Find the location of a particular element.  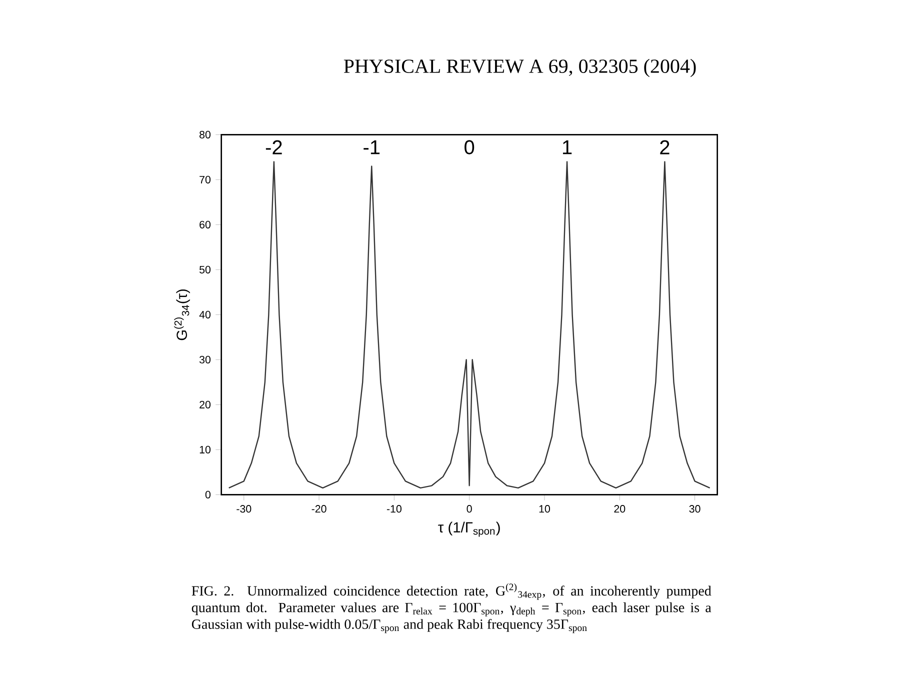

y-tick-label: 40 is located at coordinates (205, 315).